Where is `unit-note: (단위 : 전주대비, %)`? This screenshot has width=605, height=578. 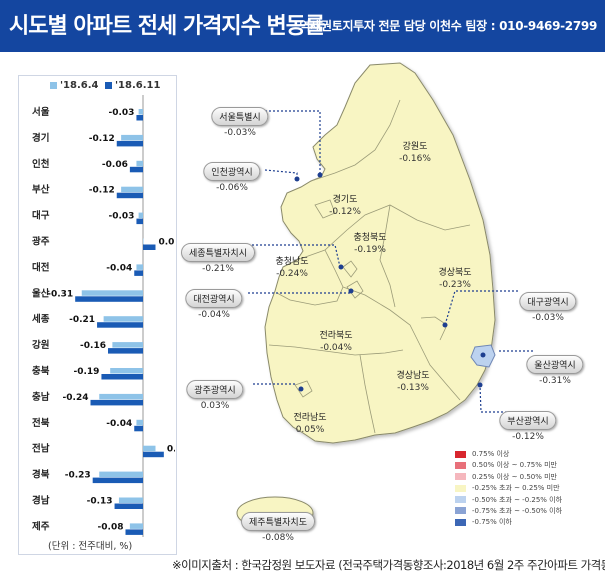
unit-note: (단위 : 전주대비, %) is located at coordinates (90, 546).